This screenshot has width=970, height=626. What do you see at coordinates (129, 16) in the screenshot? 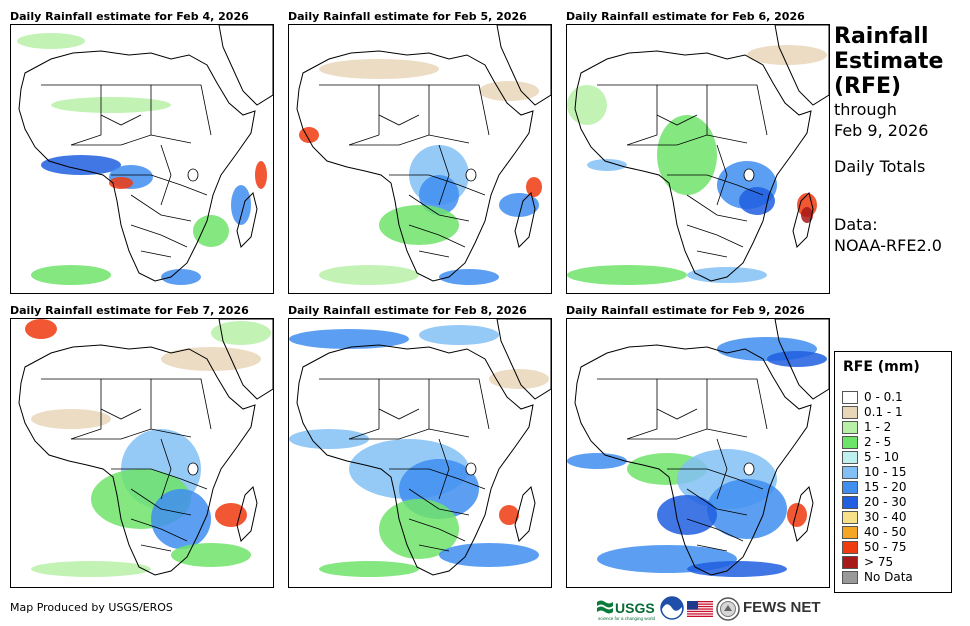
I see `panel-title: Daily Rainfall estimate for Feb 4, 2026` at bounding box center [129, 16].